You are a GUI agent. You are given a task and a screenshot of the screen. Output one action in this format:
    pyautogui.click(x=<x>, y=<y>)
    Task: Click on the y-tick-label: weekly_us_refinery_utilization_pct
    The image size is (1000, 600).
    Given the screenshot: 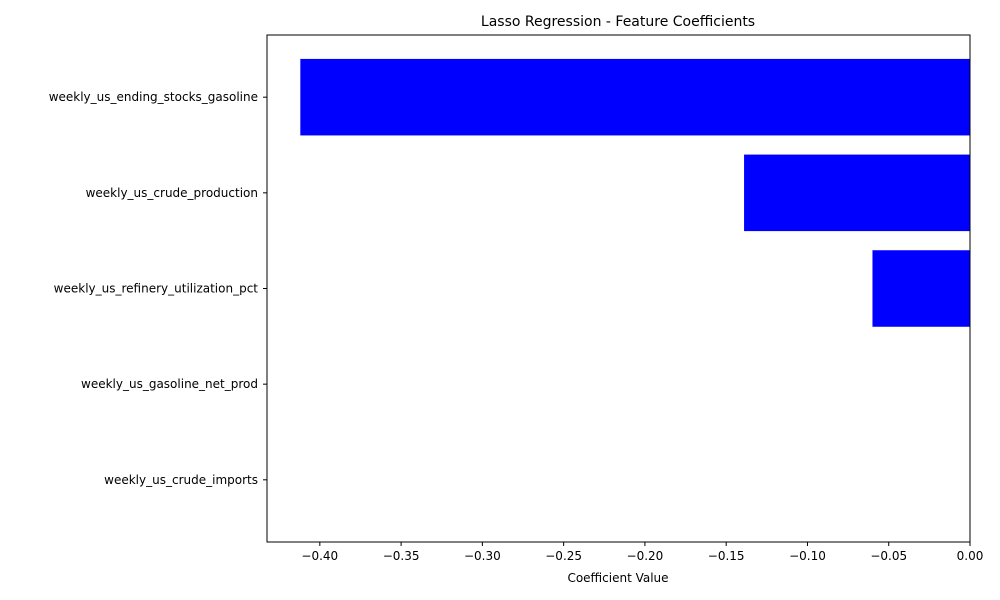 What is the action you would take?
    pyautogui.click(x=156, y=289)
    